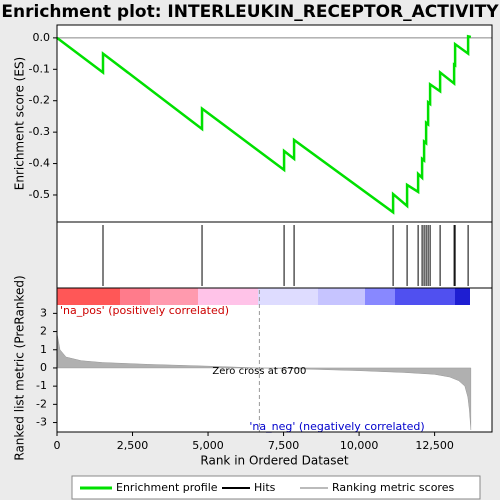 This screenshot has width=500, height=500. What do you see at coordinates (274, 461) in the screenshot?
I see `x-axis-label: Rank in Ordered Dataset` at bounding box center [274, 461].